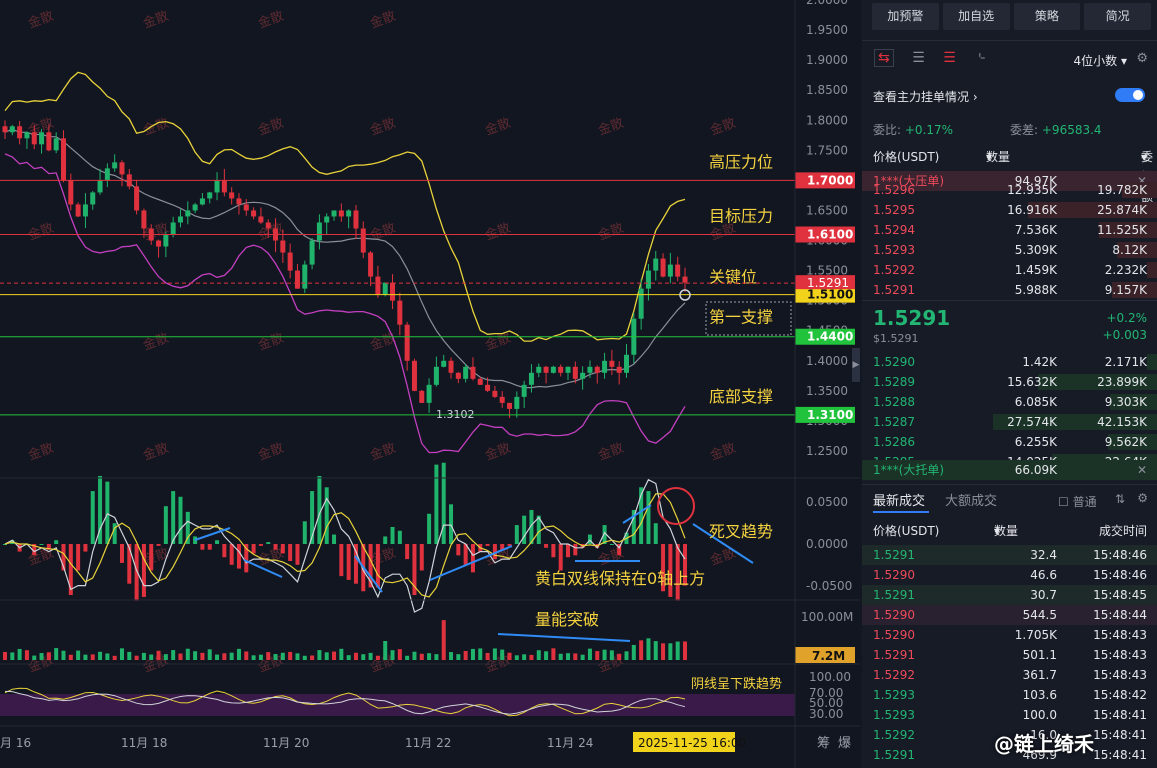 The height and width of the screenshot is (768, 1157). I want to click on tab-large-trades: 大额成交, so click(971, 501).